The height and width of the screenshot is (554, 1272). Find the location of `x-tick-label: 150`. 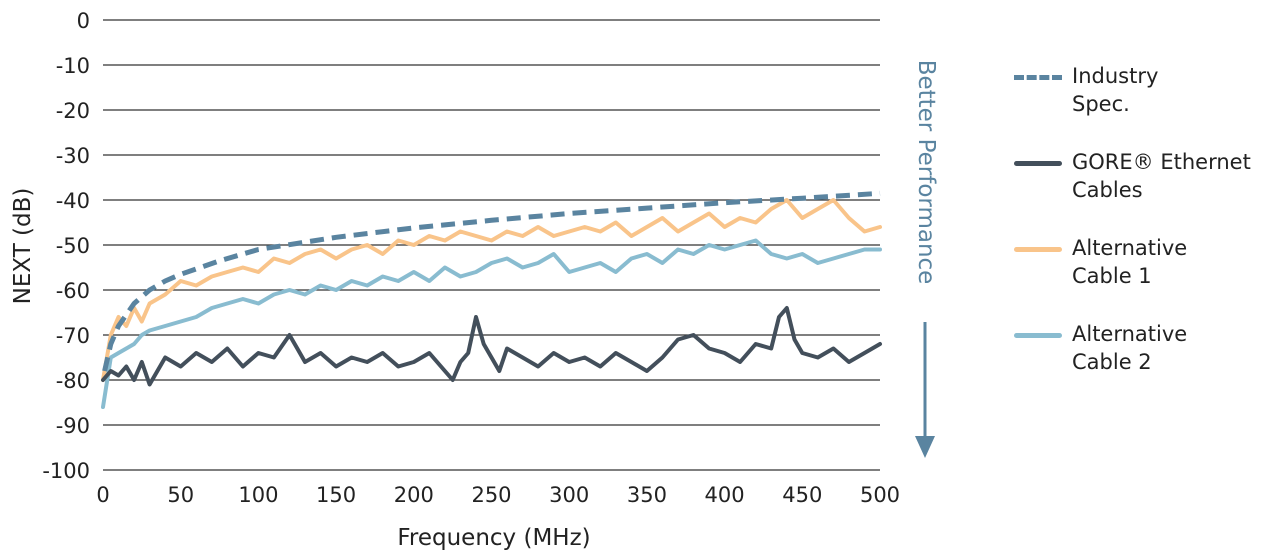

x-tick-label: 150 is located at coordinates (336, 495).